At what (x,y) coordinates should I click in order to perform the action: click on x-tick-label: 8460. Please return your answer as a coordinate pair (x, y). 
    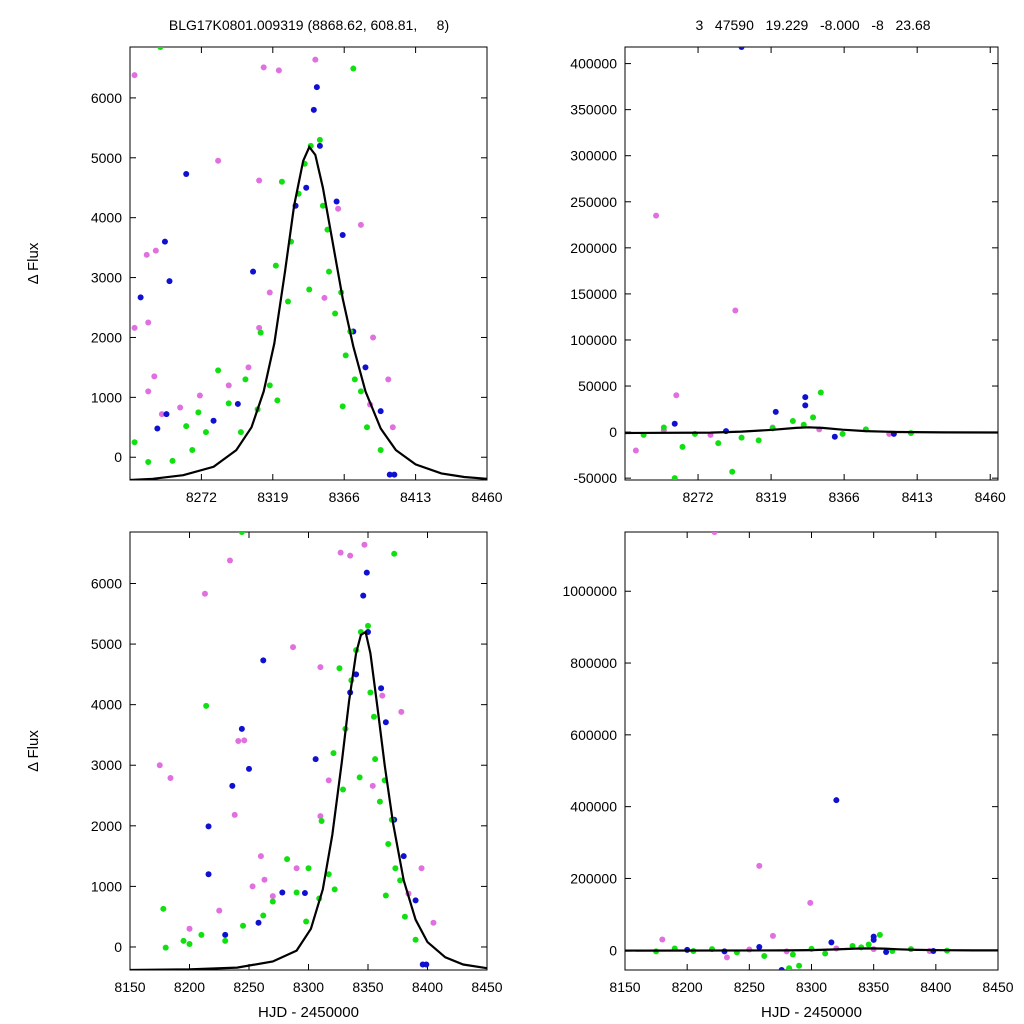
    Looking at the image, I should click on (990, 497).